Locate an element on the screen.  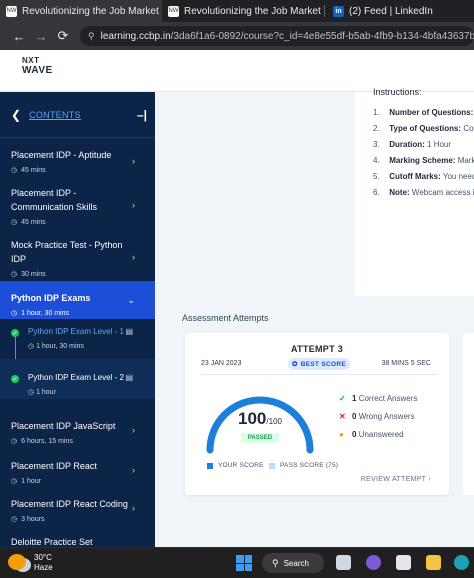
sidebar-item-label: Mock Practice Test - Python IDP is located at coordinates (67, 252).